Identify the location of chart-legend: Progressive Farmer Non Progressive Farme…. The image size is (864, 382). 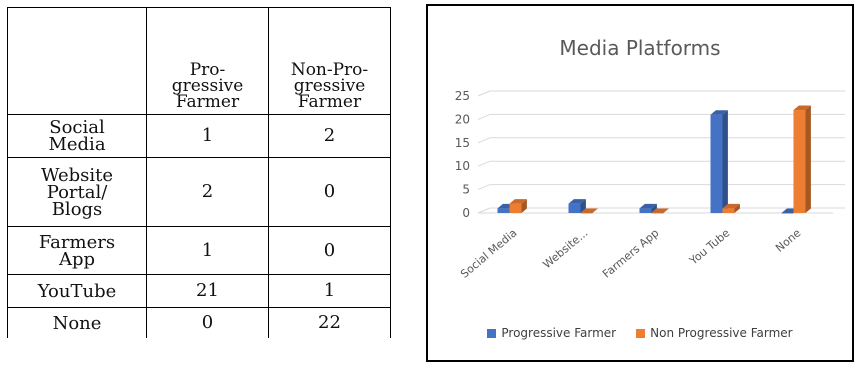
(640, 333).